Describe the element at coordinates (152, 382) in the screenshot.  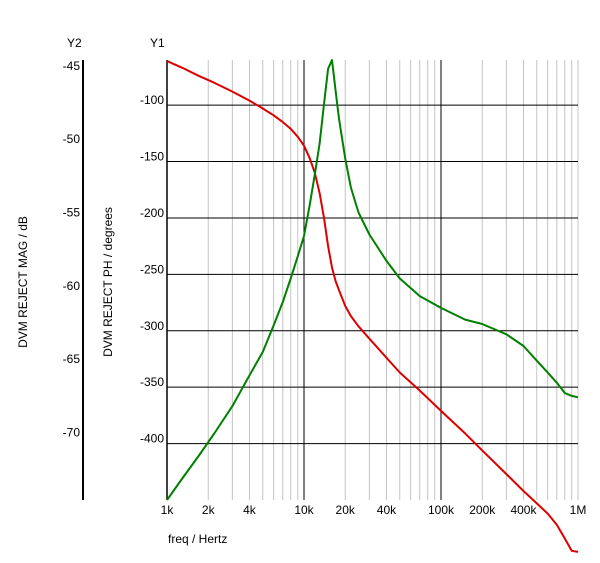
I see `y1-tick-label: -350` at that location.